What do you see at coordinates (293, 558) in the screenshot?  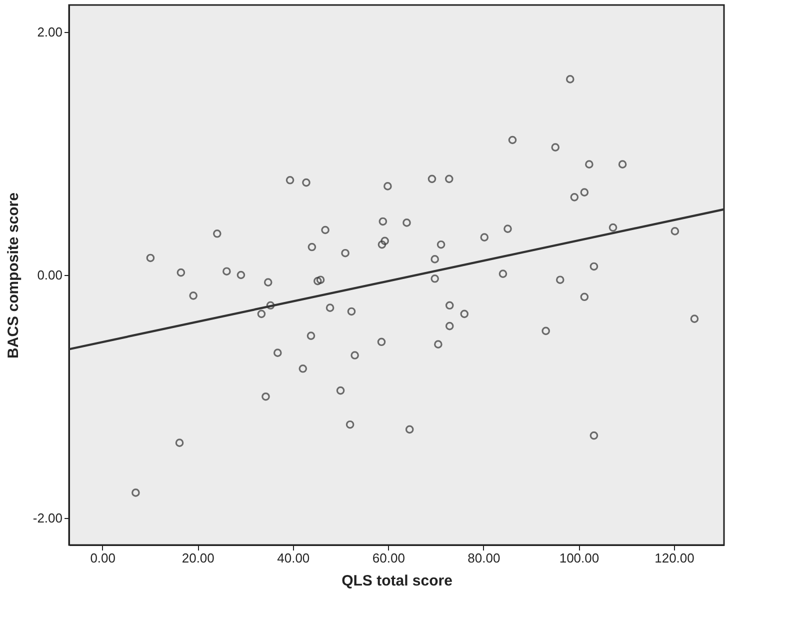 I see `x-tick-label: 40.00` at bounding box center [293, 558].